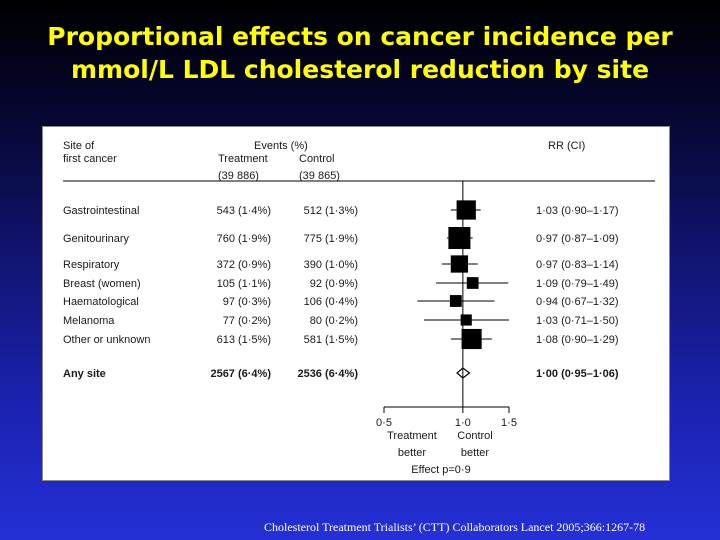 The image size is (720, 540). I want to click on treatment-header: Treatment, so click(243, 159).